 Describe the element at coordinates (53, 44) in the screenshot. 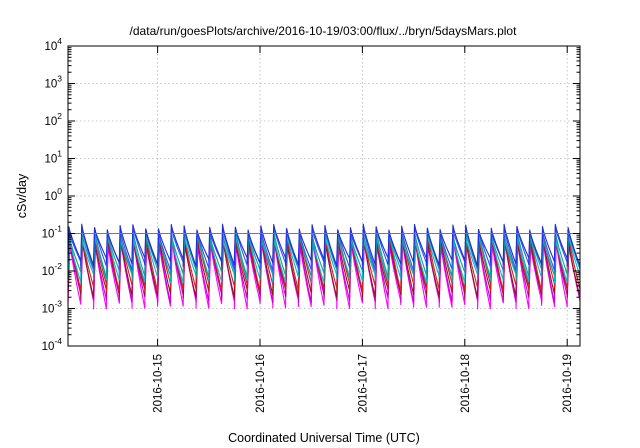

I see `y-tick-label: 10⁴` at that location.